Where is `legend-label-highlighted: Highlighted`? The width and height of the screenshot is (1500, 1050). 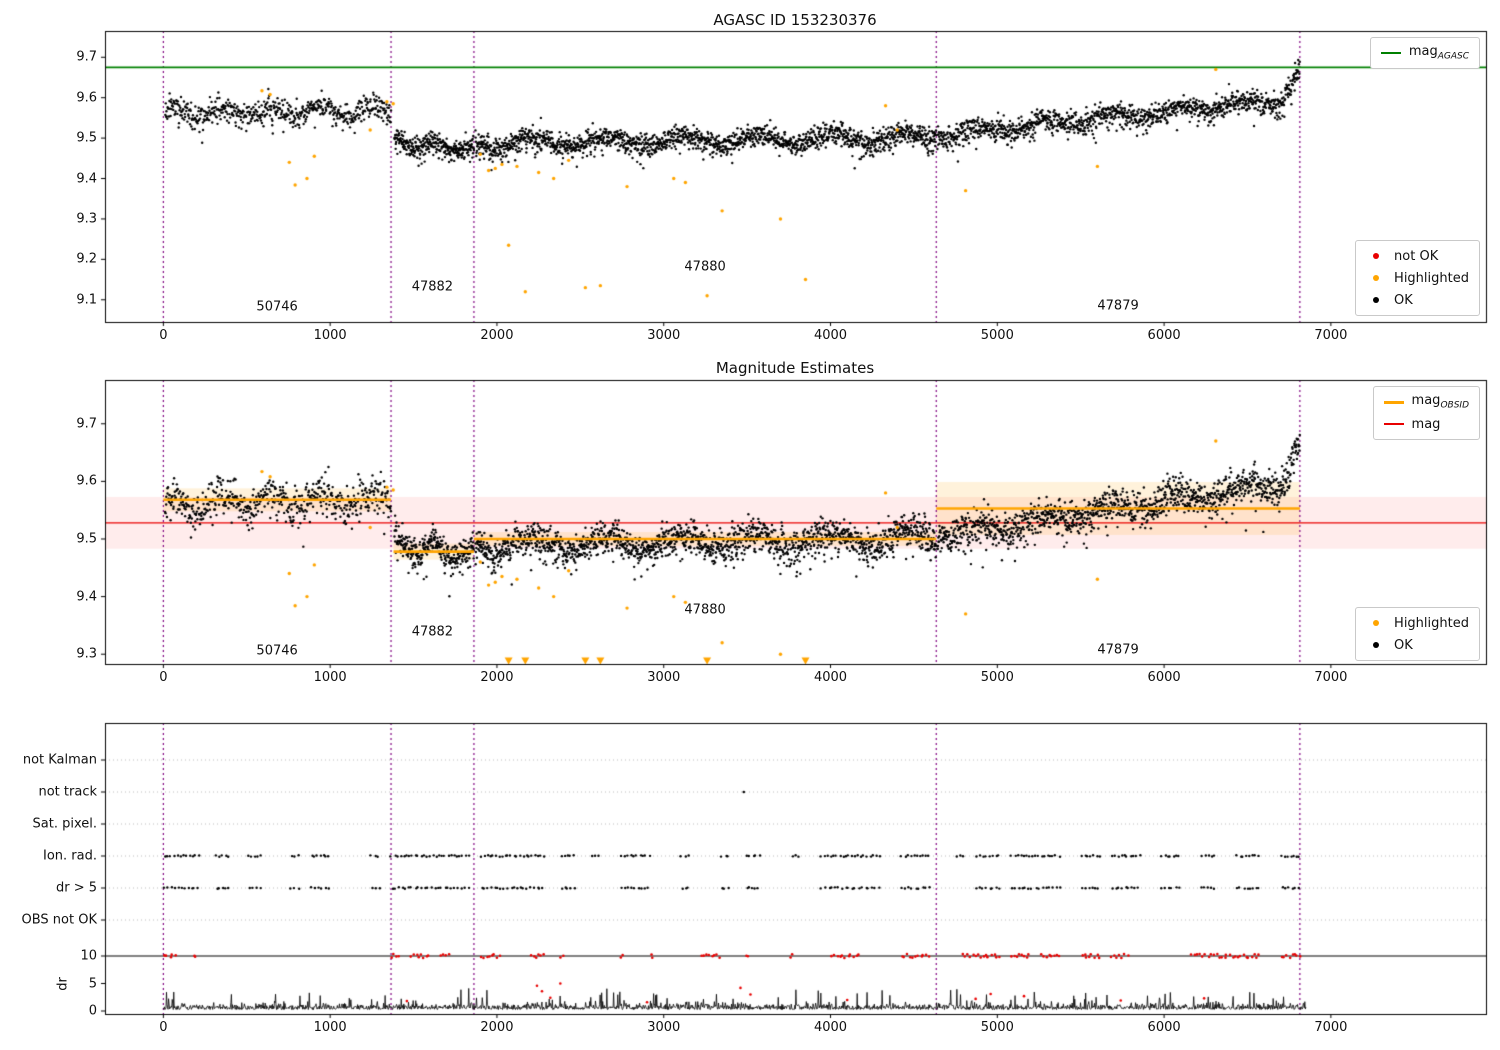
legend-label-highlighted: Highlighted is located at coordinates (1431, 278).